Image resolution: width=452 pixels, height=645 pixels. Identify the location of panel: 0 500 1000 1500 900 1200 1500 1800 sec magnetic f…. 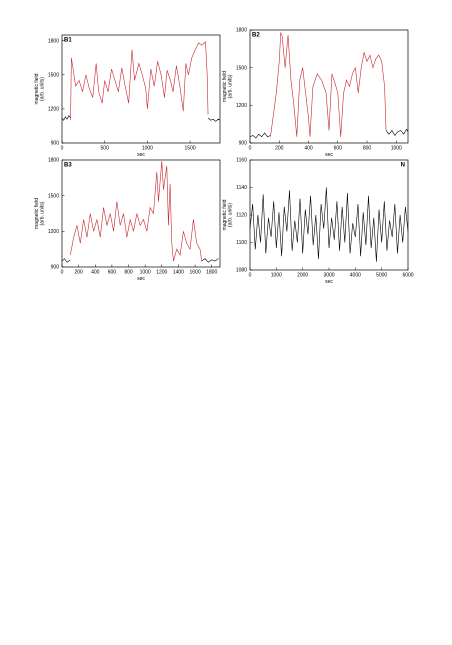
(127, 96).